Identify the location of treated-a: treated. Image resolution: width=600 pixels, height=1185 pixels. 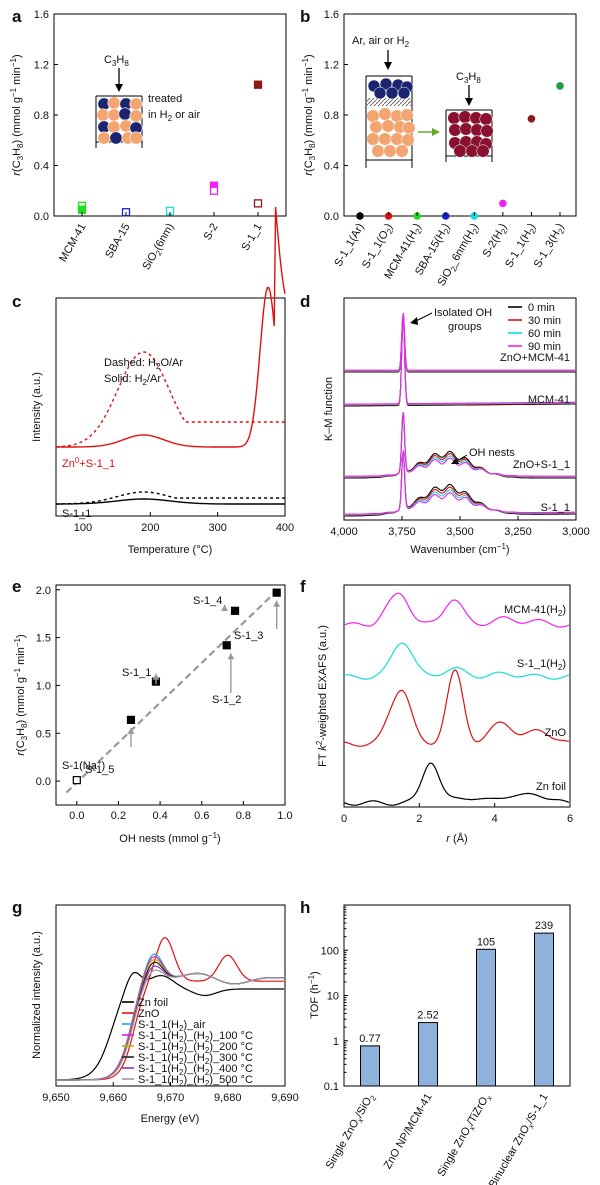
(165, 99).